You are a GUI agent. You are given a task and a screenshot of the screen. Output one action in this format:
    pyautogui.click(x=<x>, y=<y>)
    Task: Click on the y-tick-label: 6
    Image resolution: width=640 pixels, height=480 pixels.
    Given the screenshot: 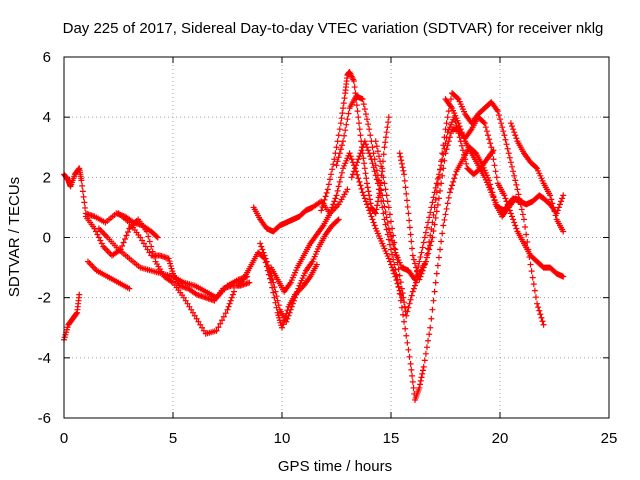 What is the action you would take?
    pyautogui.click(x=47, y=57)
    